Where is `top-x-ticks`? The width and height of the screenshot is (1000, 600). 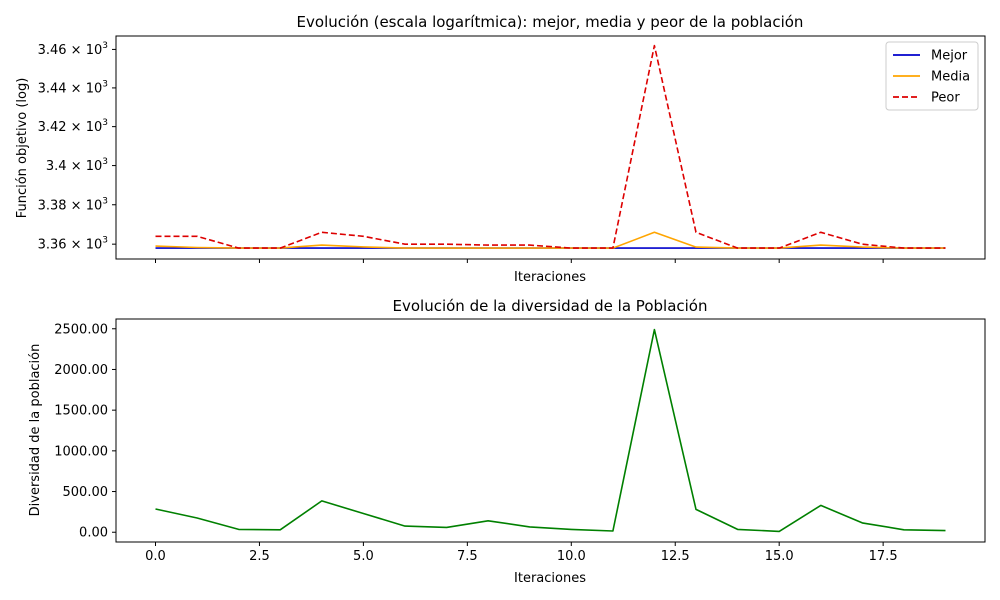 top-x-ticks is located at coordinates (519, 261).